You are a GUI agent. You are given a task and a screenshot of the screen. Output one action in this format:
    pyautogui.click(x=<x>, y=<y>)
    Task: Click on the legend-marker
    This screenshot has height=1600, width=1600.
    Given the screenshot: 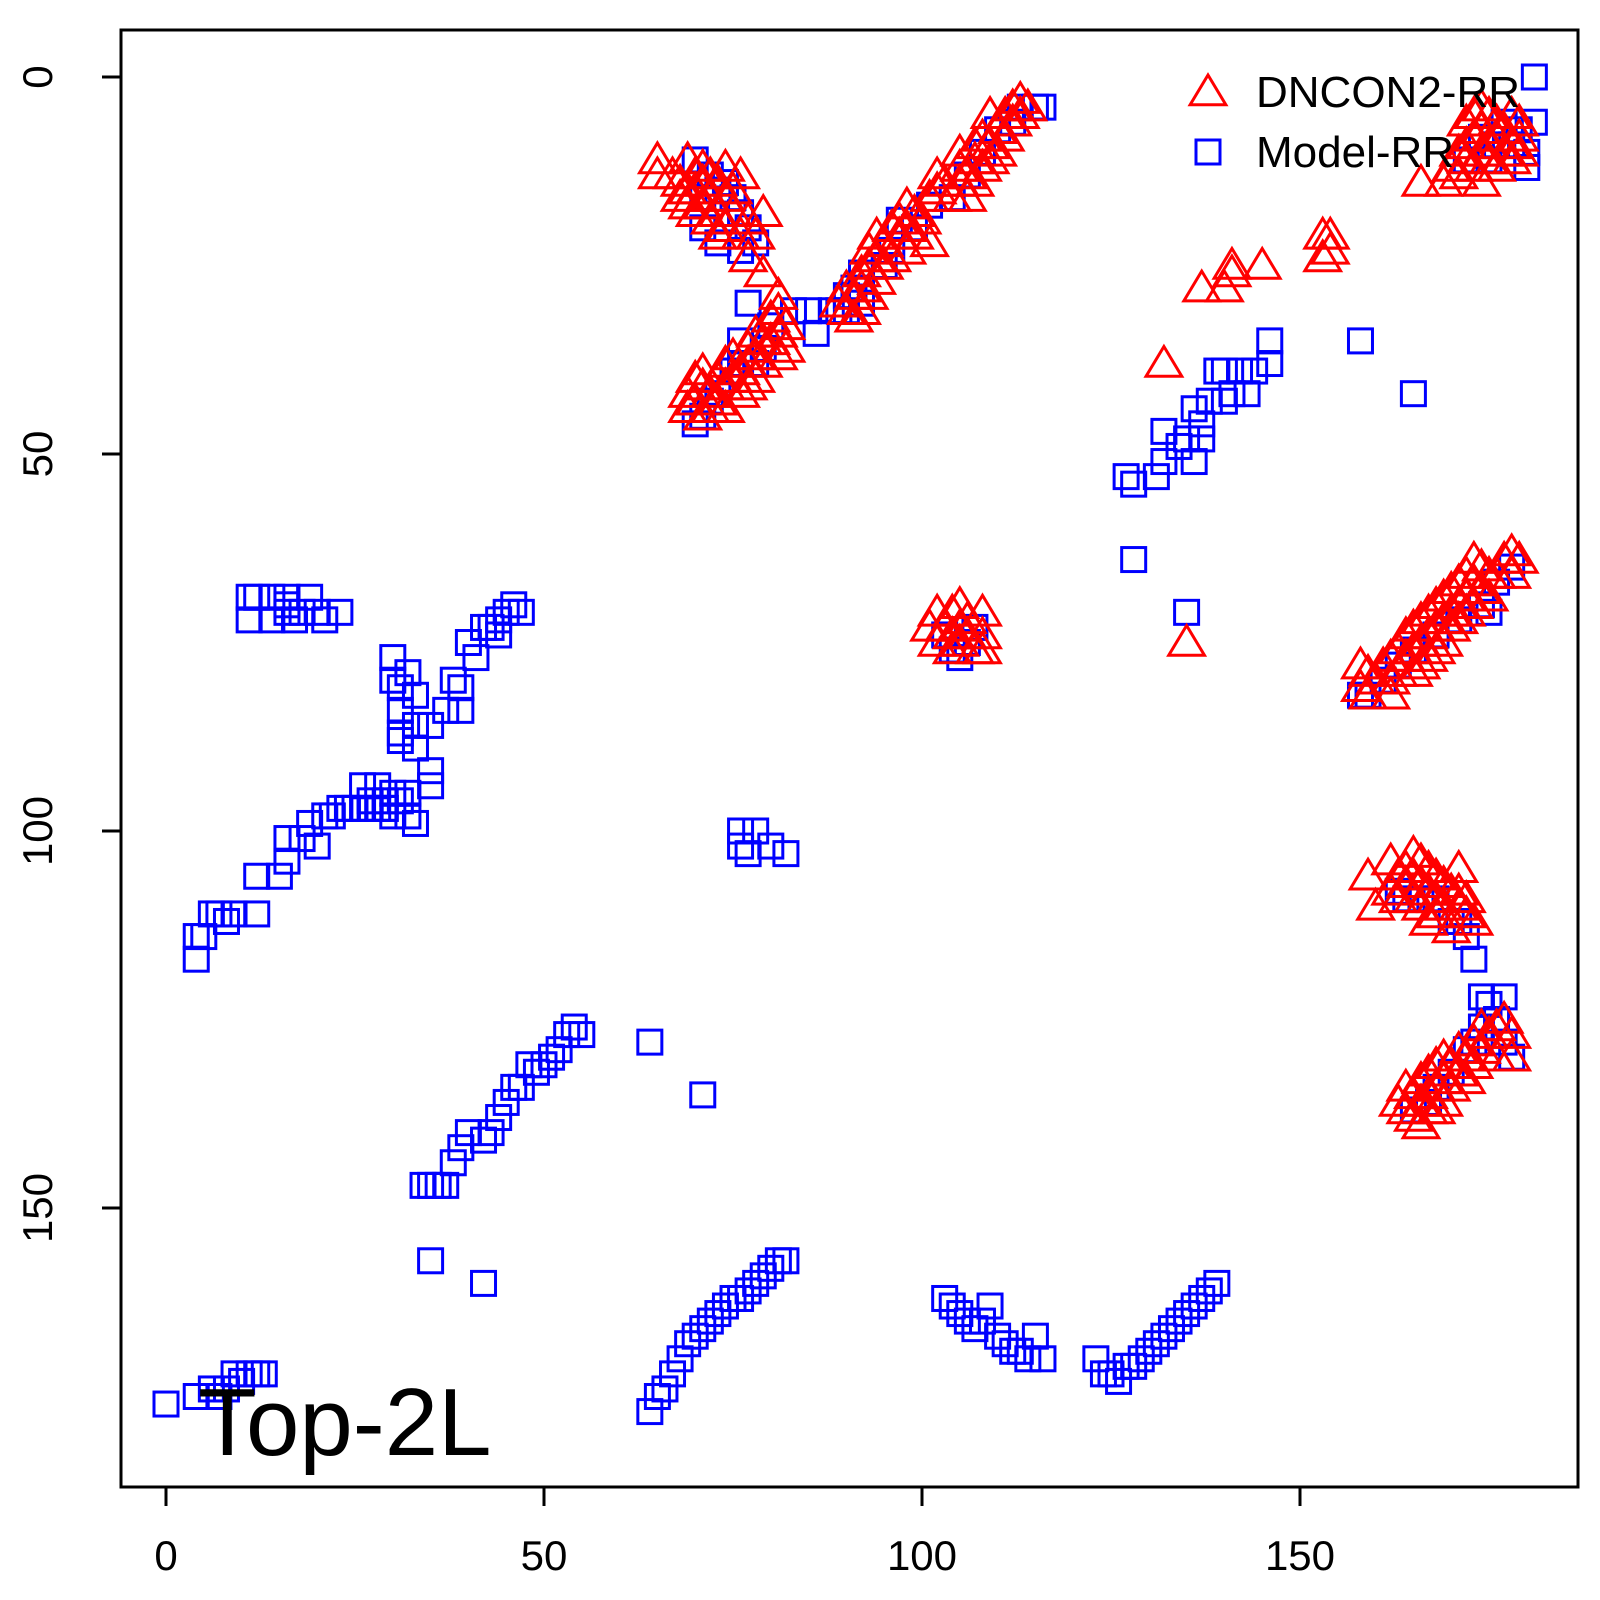 What is the action you would take?
    pyautogui.click(x=1208, y=89)
    